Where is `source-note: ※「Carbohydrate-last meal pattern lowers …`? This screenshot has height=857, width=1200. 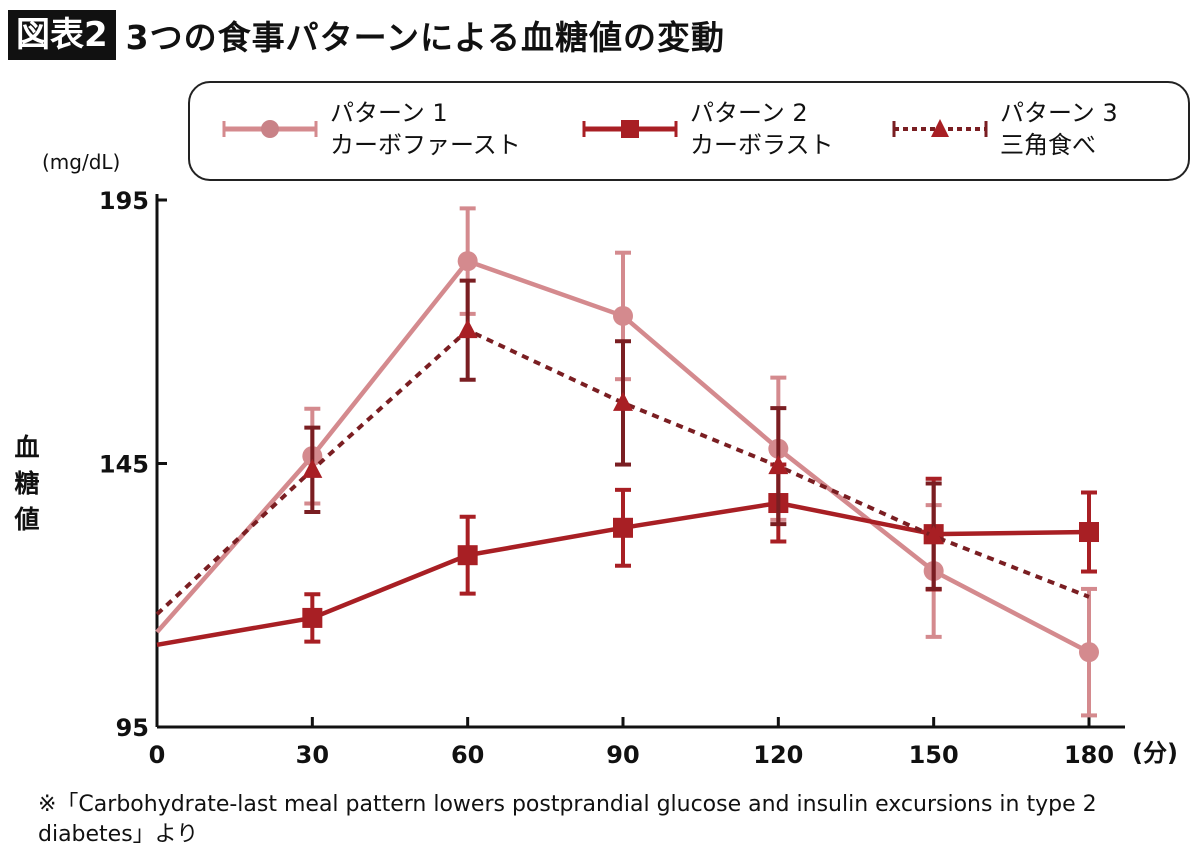
source-note: ※「Carbohydrate-last meal pattern lowers … is located at coordinates (567, 819).